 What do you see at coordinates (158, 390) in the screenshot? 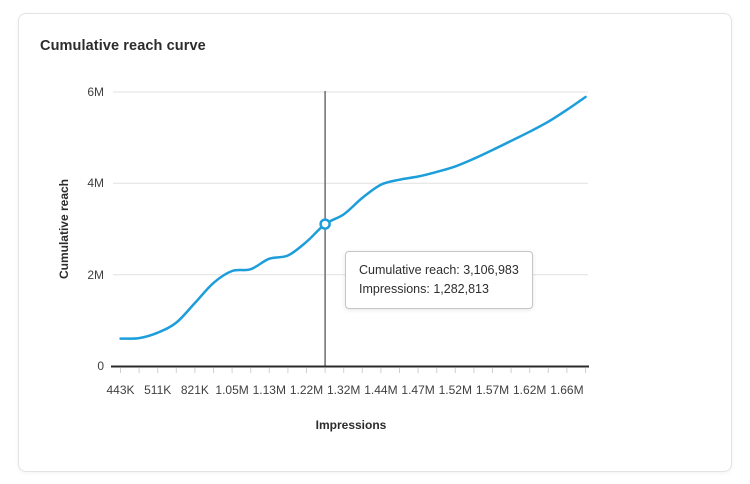
I see `x-axis-tick-label: 511K` at bounding box center [158, 390].